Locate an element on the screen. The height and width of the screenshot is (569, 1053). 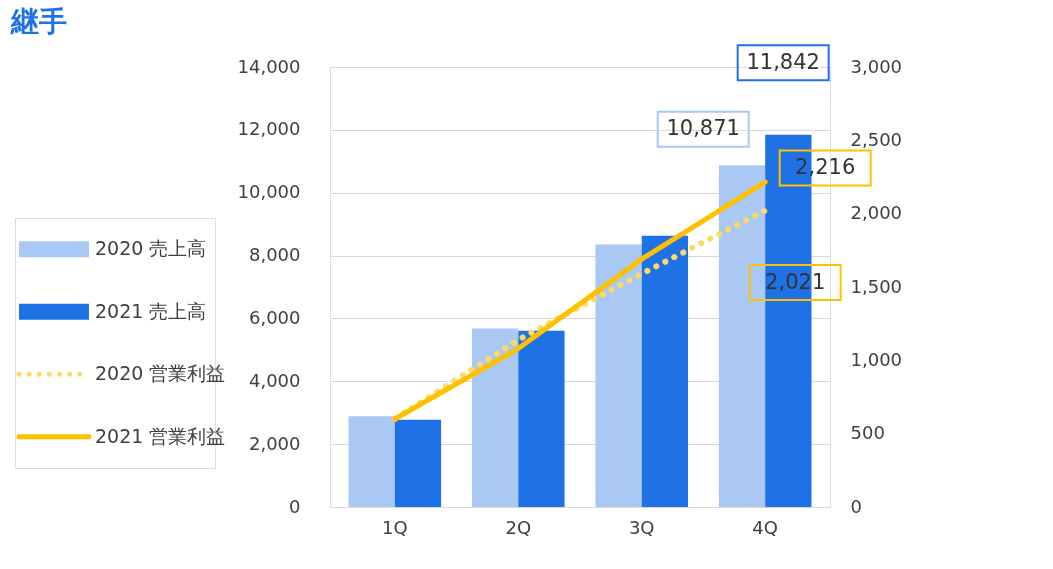
text: 継手 is located at coordinates (38, 21).